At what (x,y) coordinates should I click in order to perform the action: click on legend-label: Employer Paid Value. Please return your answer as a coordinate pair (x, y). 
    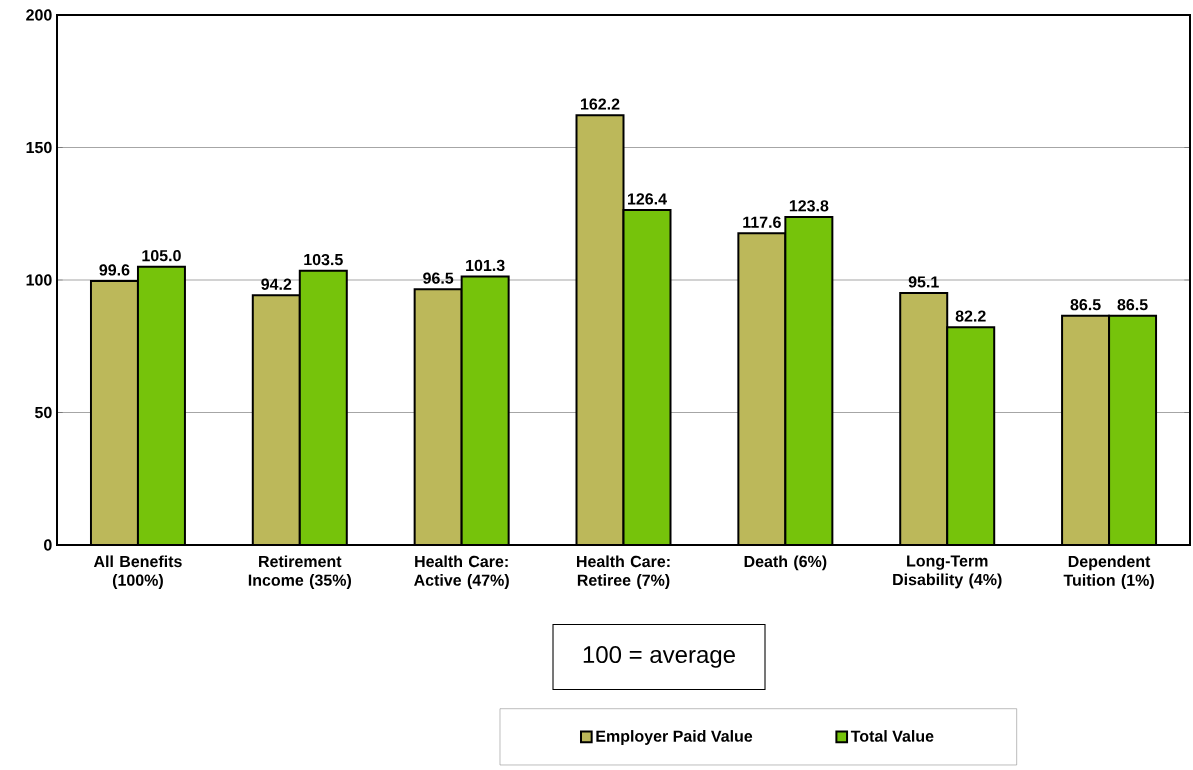
    Looking at the image, I should click on (674, 737).